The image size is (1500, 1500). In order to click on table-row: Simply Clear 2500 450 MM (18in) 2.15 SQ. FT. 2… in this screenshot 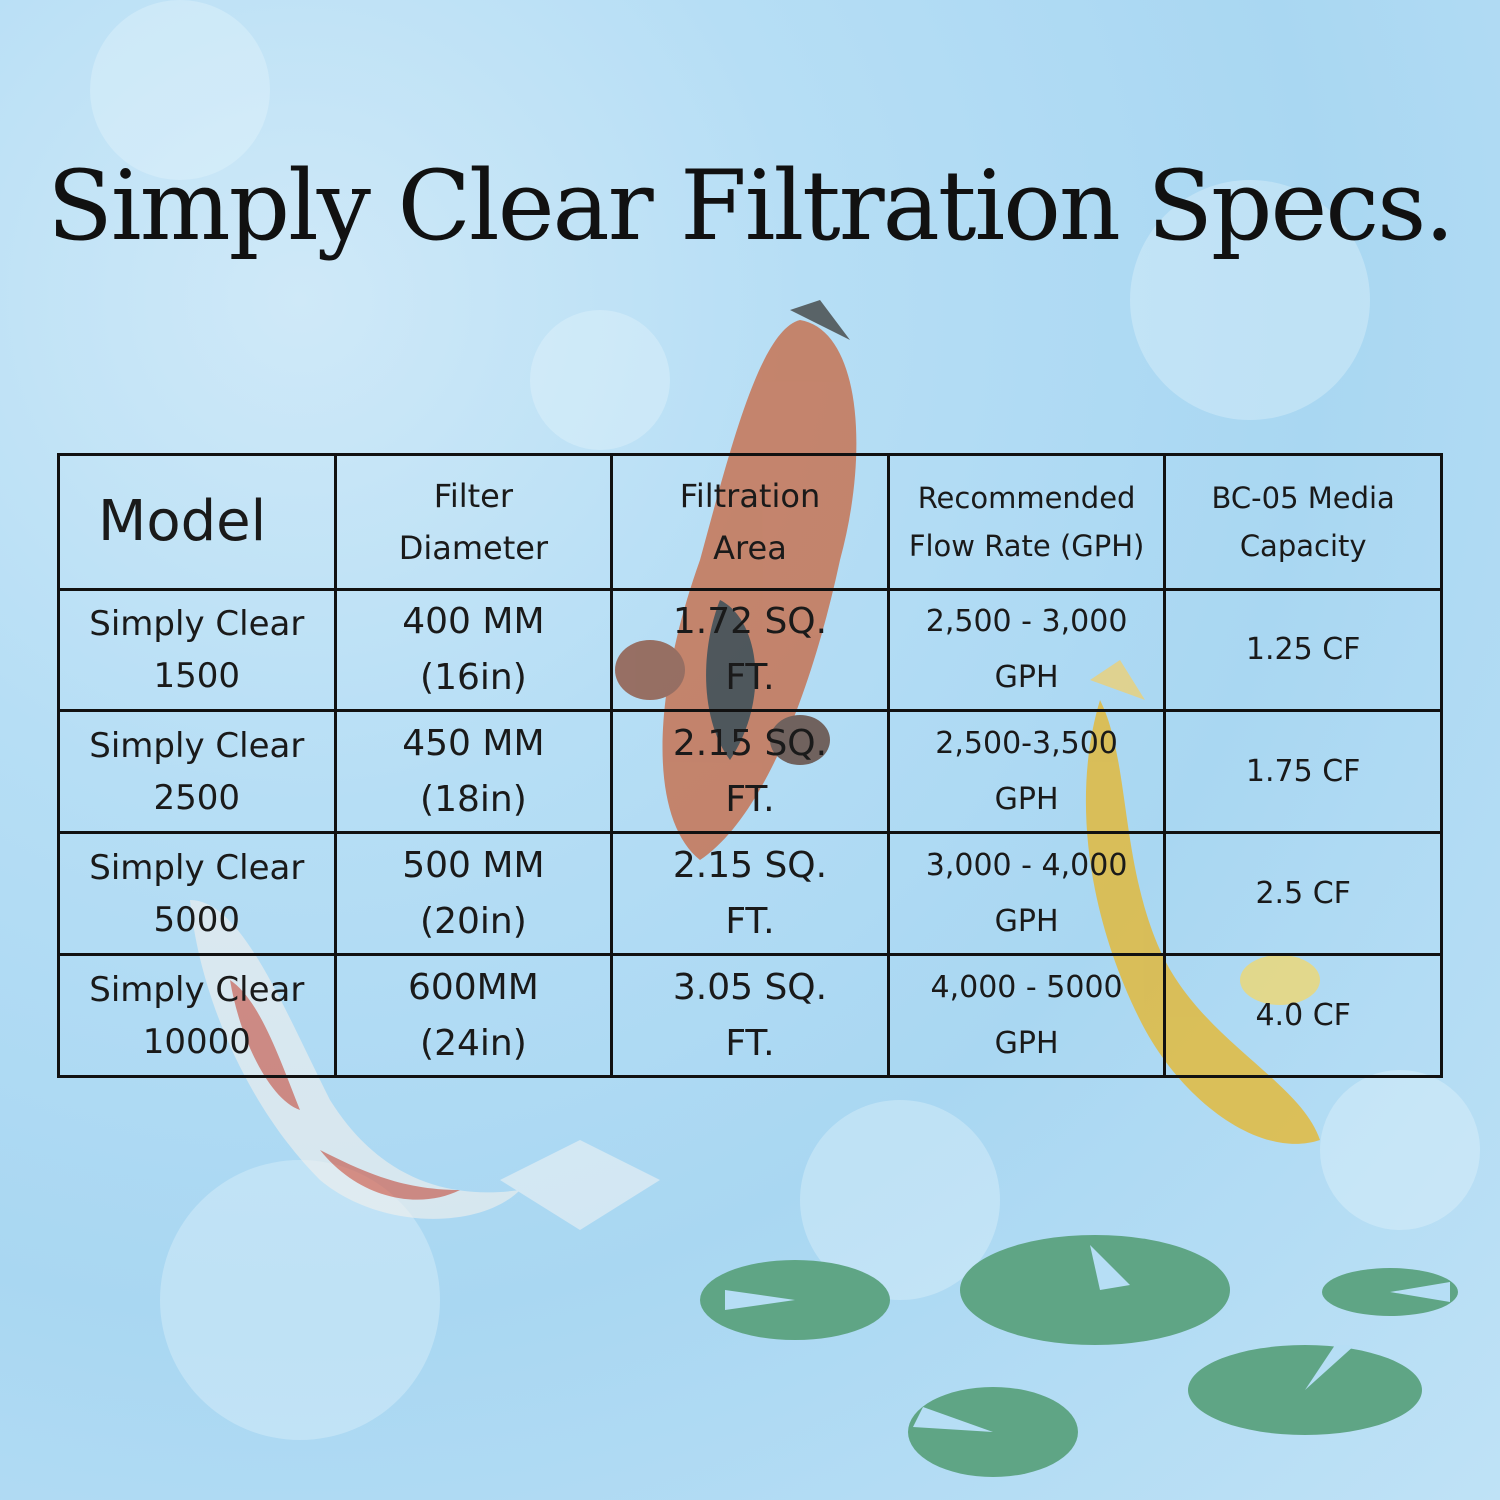, I will do `click(750, 772)`.